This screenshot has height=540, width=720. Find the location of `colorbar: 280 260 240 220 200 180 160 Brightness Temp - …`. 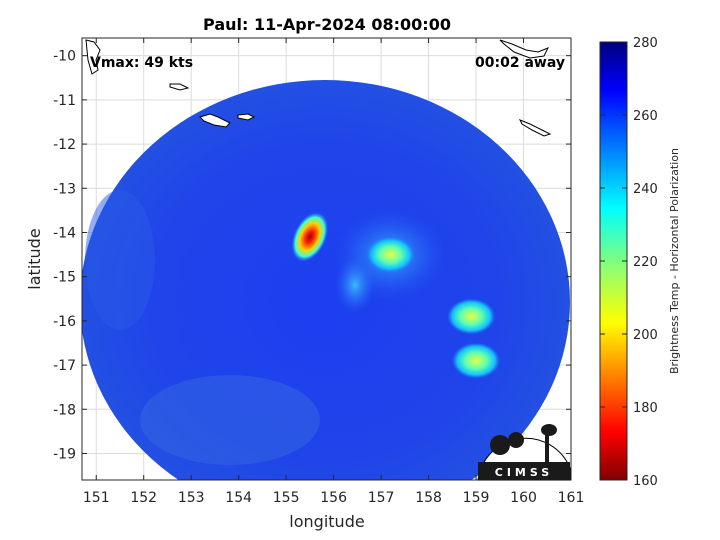

colorbar: 280 260 240 220 200 180 160 Brightness Temp - … is located at coordinates (640, 262).